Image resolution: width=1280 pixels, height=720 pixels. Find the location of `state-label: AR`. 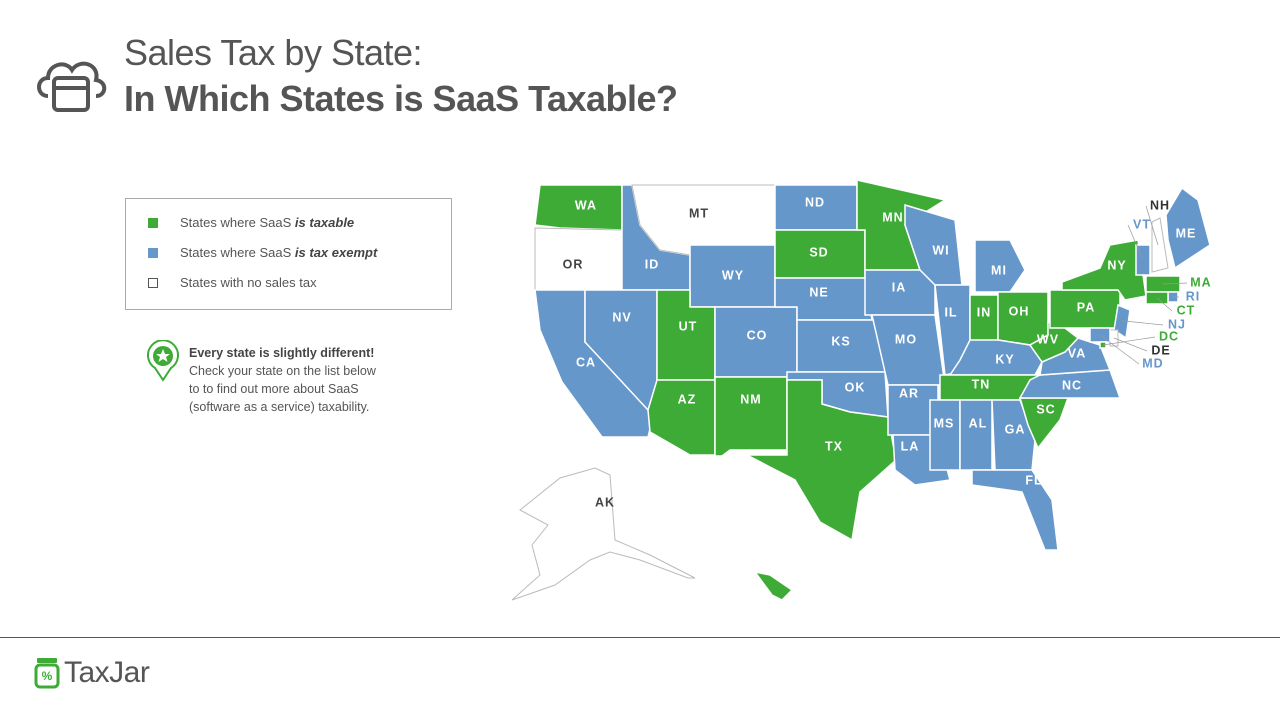

state-label: AR is located at coordinates (909, 393).